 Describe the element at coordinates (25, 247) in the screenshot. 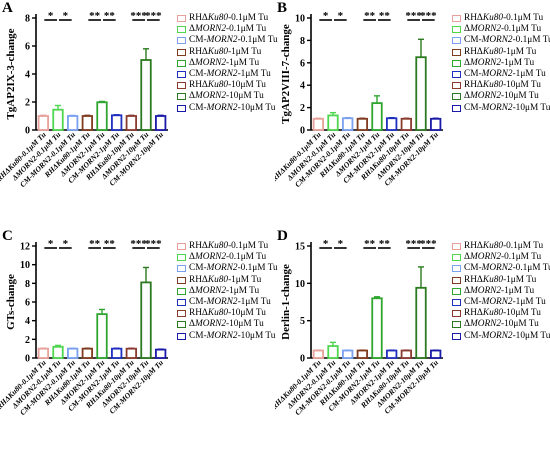

I see `y-tick-label: 12` at that location.